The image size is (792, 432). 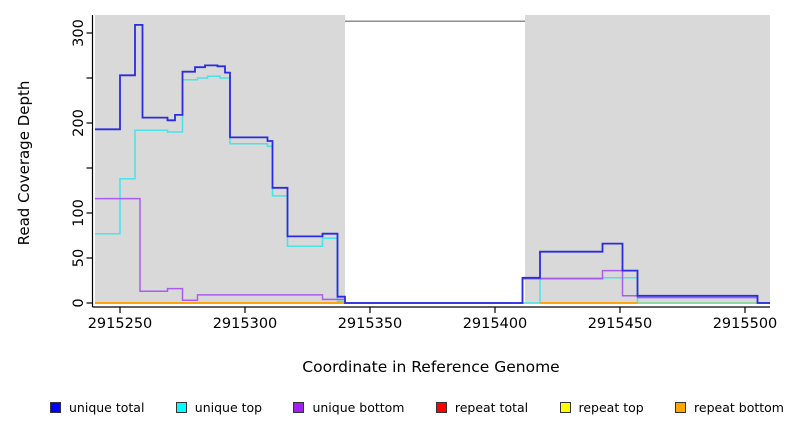 I want to click on y-tick-label: 50, so click(x=79, y=258).